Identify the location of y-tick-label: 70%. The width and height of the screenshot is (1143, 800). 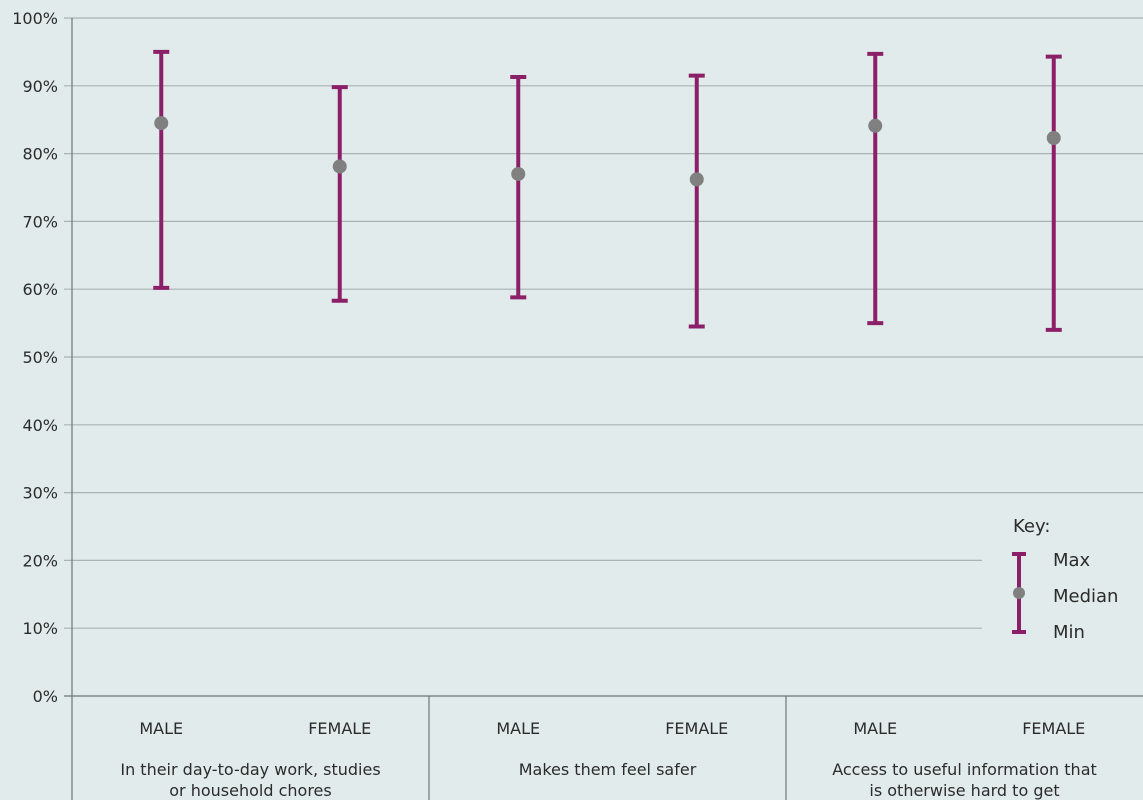
(40, 221).